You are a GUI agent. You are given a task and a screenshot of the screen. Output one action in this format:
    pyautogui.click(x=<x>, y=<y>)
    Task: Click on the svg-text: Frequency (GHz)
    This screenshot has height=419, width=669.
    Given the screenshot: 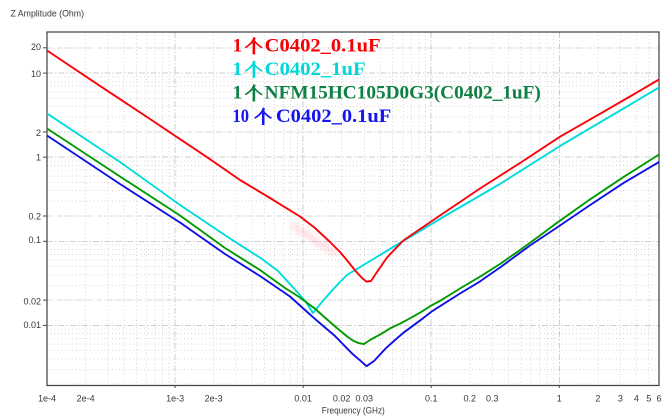 What is the action you would take?
    pyautogui.click(x=353, y=411)
    